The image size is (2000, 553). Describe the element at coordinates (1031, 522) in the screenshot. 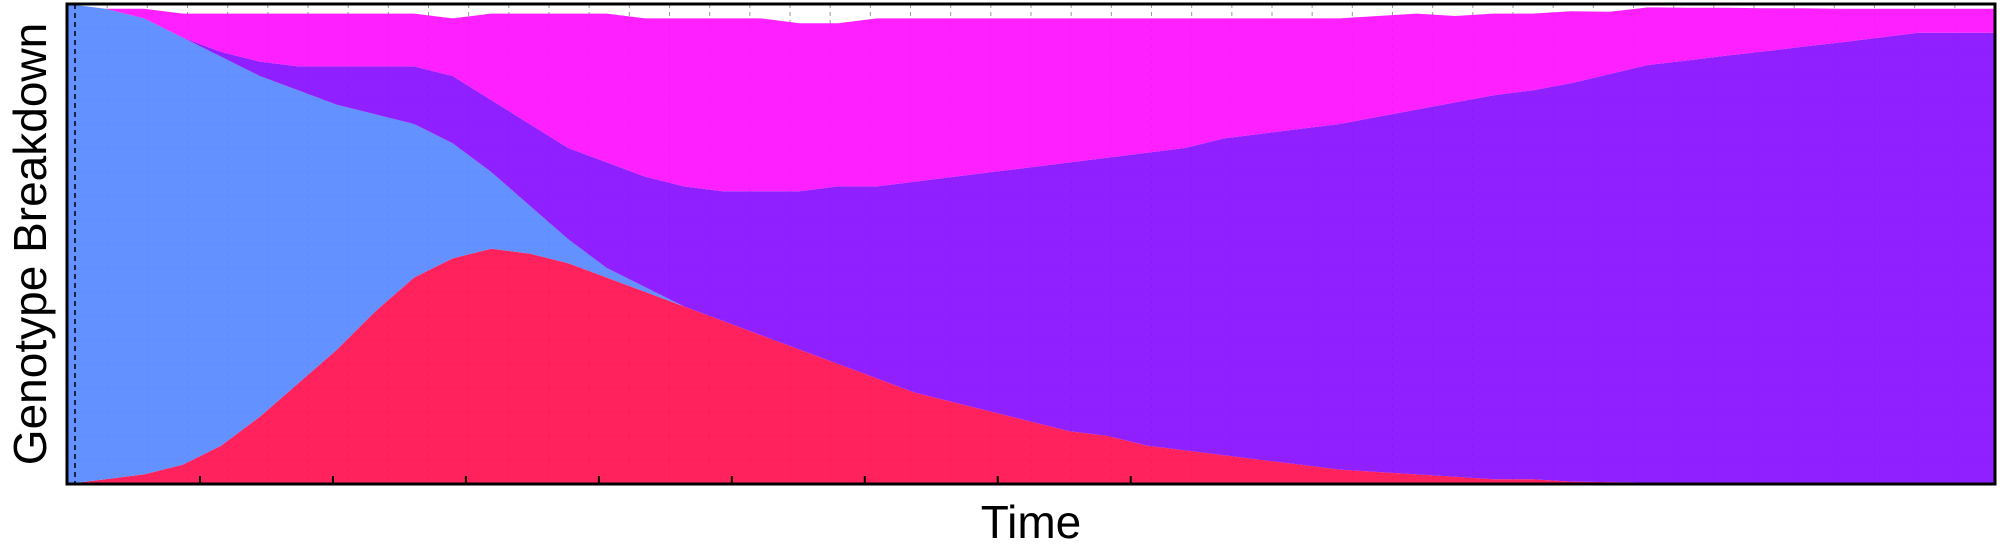

I see `x-axis-label: Time` at that location.